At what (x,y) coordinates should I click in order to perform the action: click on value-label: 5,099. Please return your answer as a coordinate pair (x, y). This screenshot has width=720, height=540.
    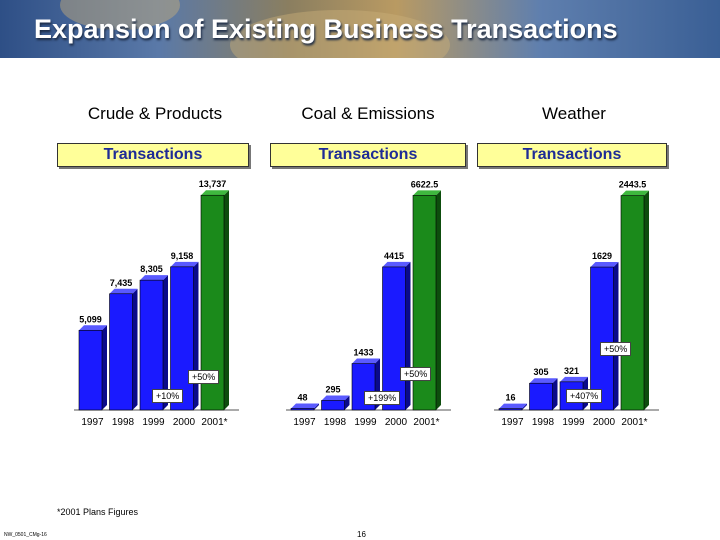
    Looking at the image, I should click on (90, 319).